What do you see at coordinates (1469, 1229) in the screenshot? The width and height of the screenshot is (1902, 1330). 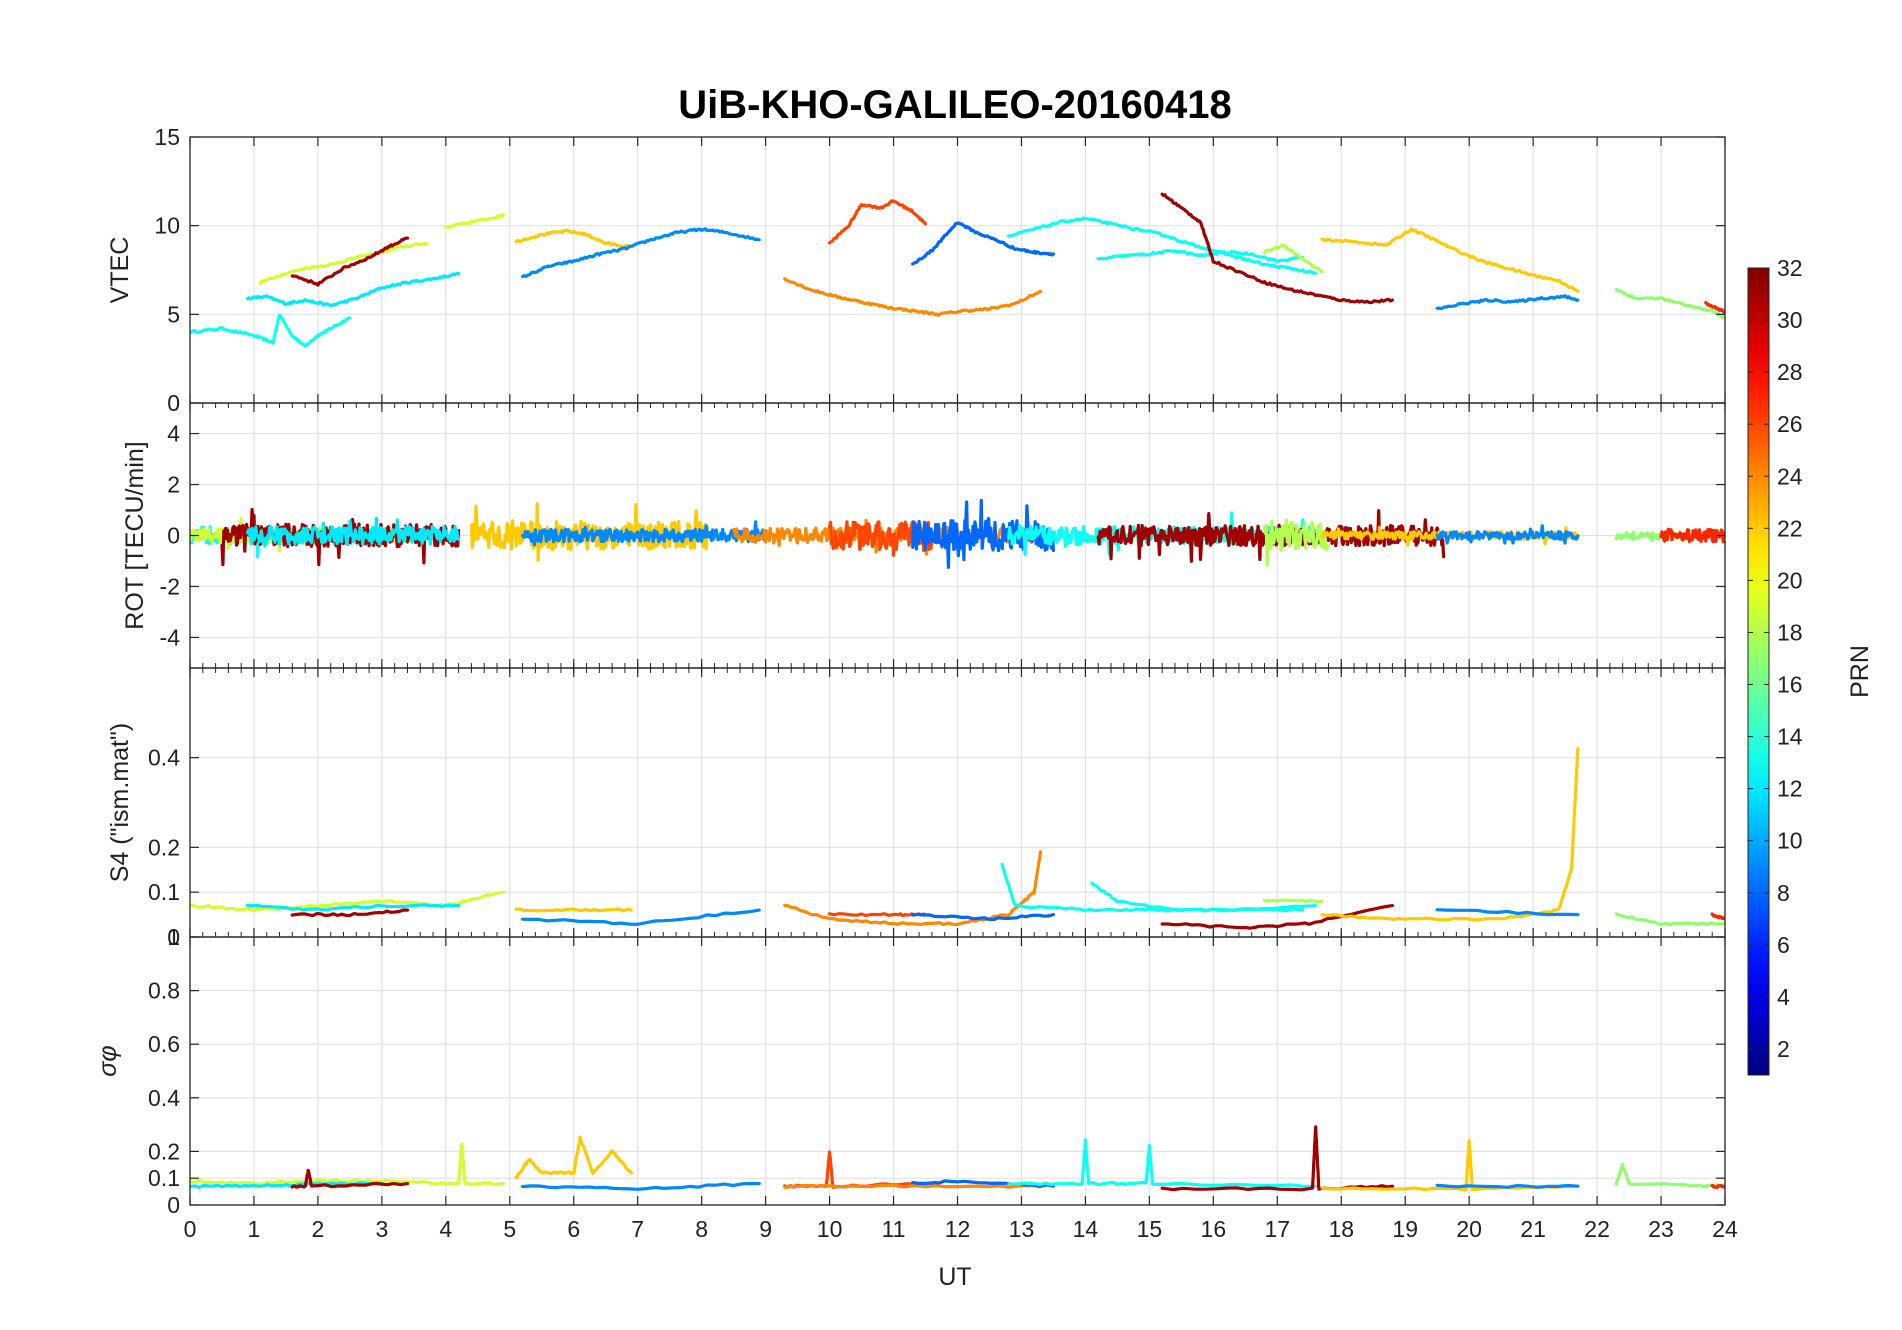 I see `x-tick-label: 20` at bounding box center [1469, 1229].